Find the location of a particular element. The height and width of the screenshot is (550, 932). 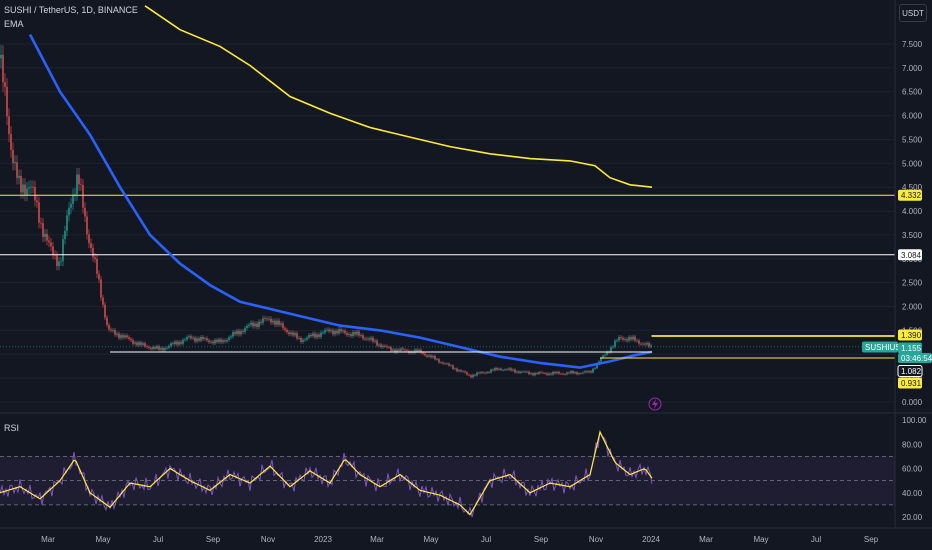

box-top-tag-text: 1.390 is located at coordinates (911, 335).